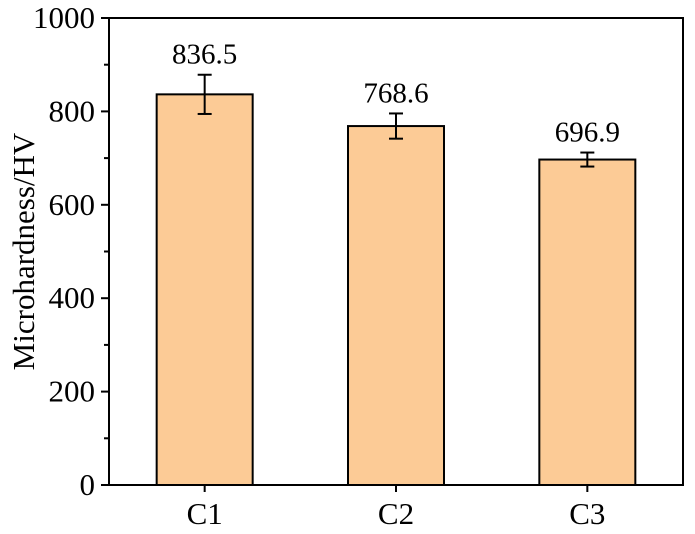 This screenshot has width=695, height=534. I want to click on value-label-c3: 696.9, so click(587, 133).